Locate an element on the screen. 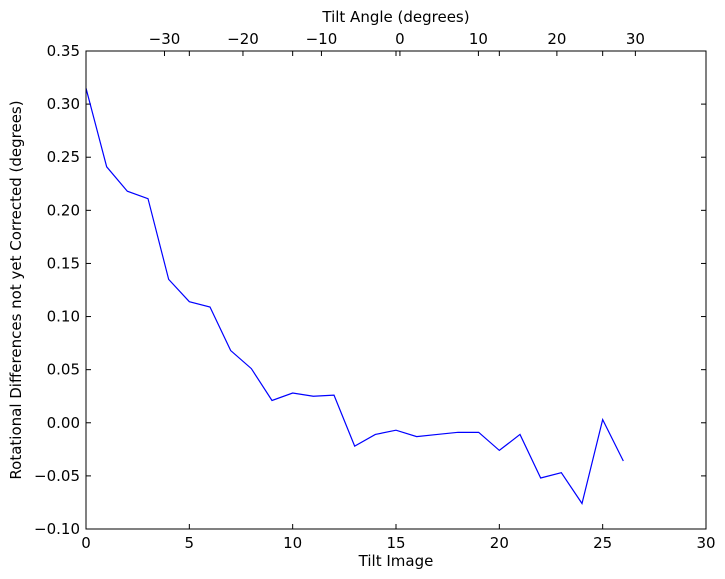 Image resolution: width=725 pixels, height=579 pixels. top-axis-ticks: −30 −20 −10 0 10 20 30 is located at coordinates (397, 43).